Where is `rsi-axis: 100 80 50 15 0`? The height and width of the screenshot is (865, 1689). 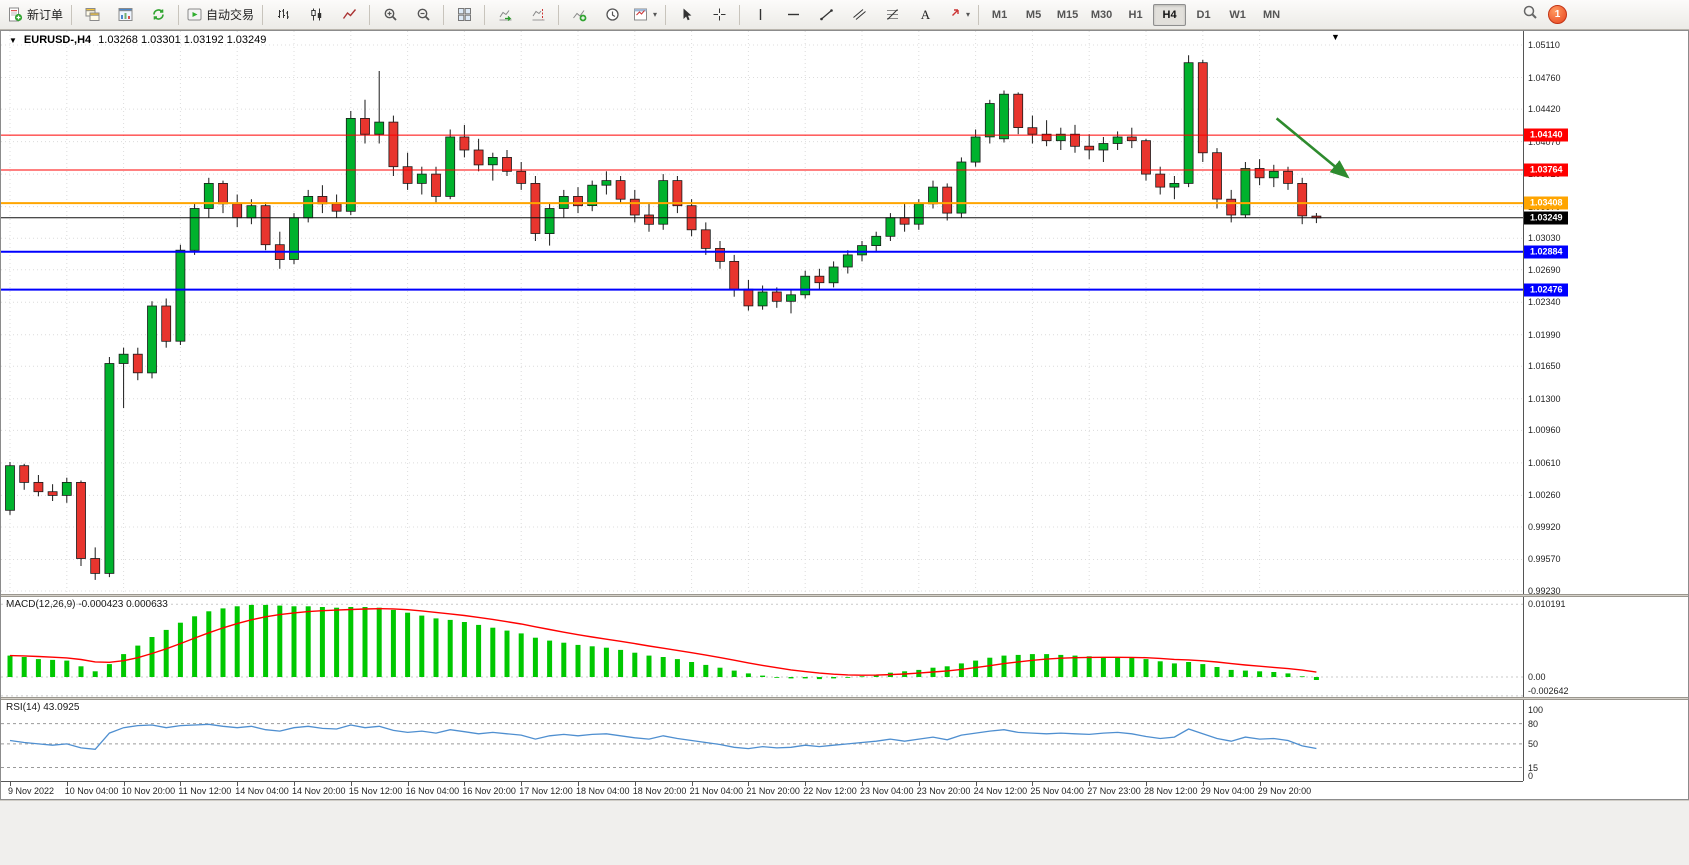
rsi-axis: 100 80 50 15 0 is located at coordinates (1605, 740).